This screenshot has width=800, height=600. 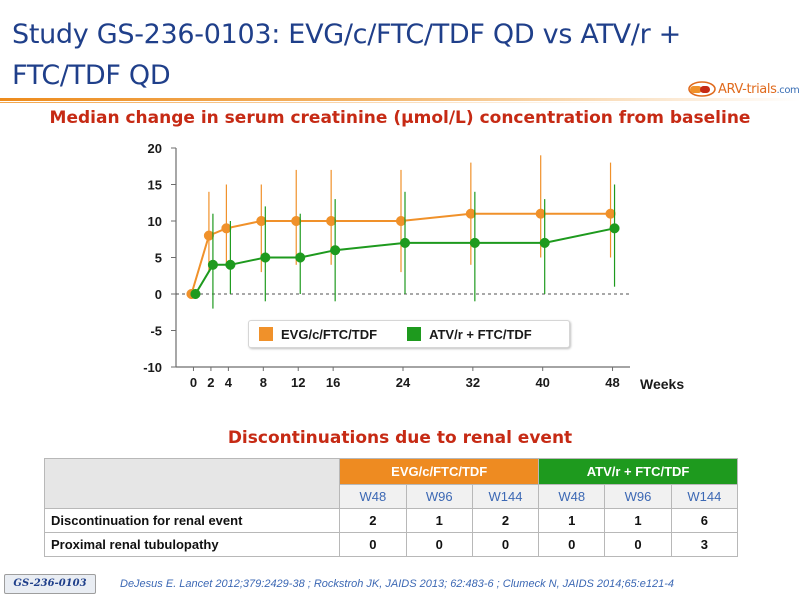 I want to click on x-tick-label: 40, so click(x=542, y=382).